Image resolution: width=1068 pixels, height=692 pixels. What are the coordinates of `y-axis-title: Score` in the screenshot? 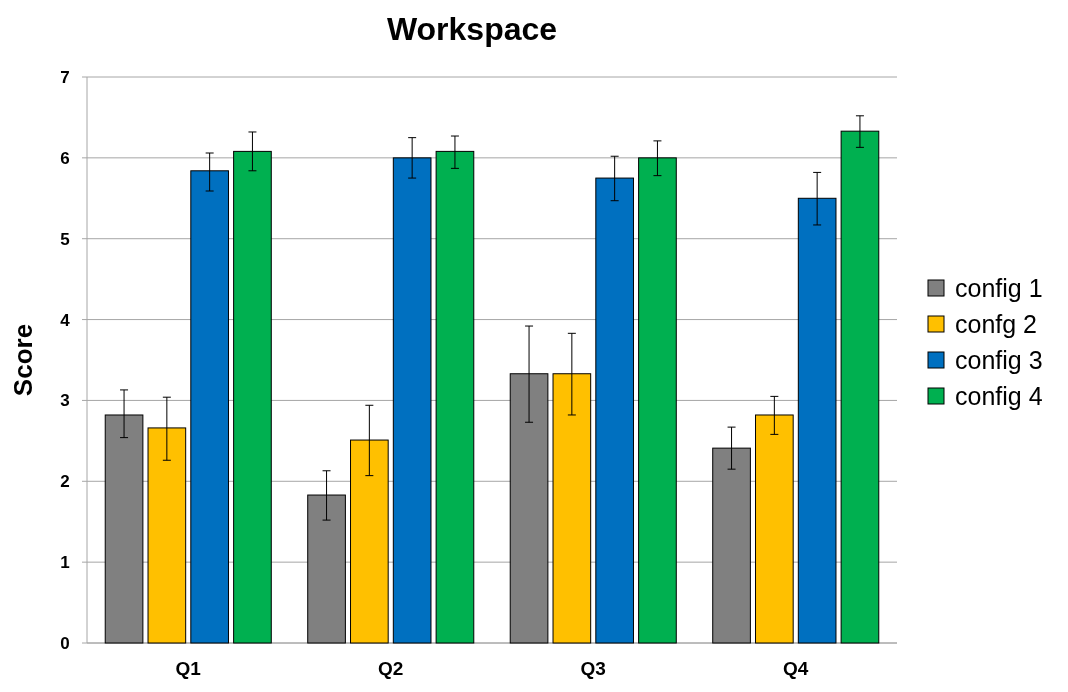 It's located at (23, 360).